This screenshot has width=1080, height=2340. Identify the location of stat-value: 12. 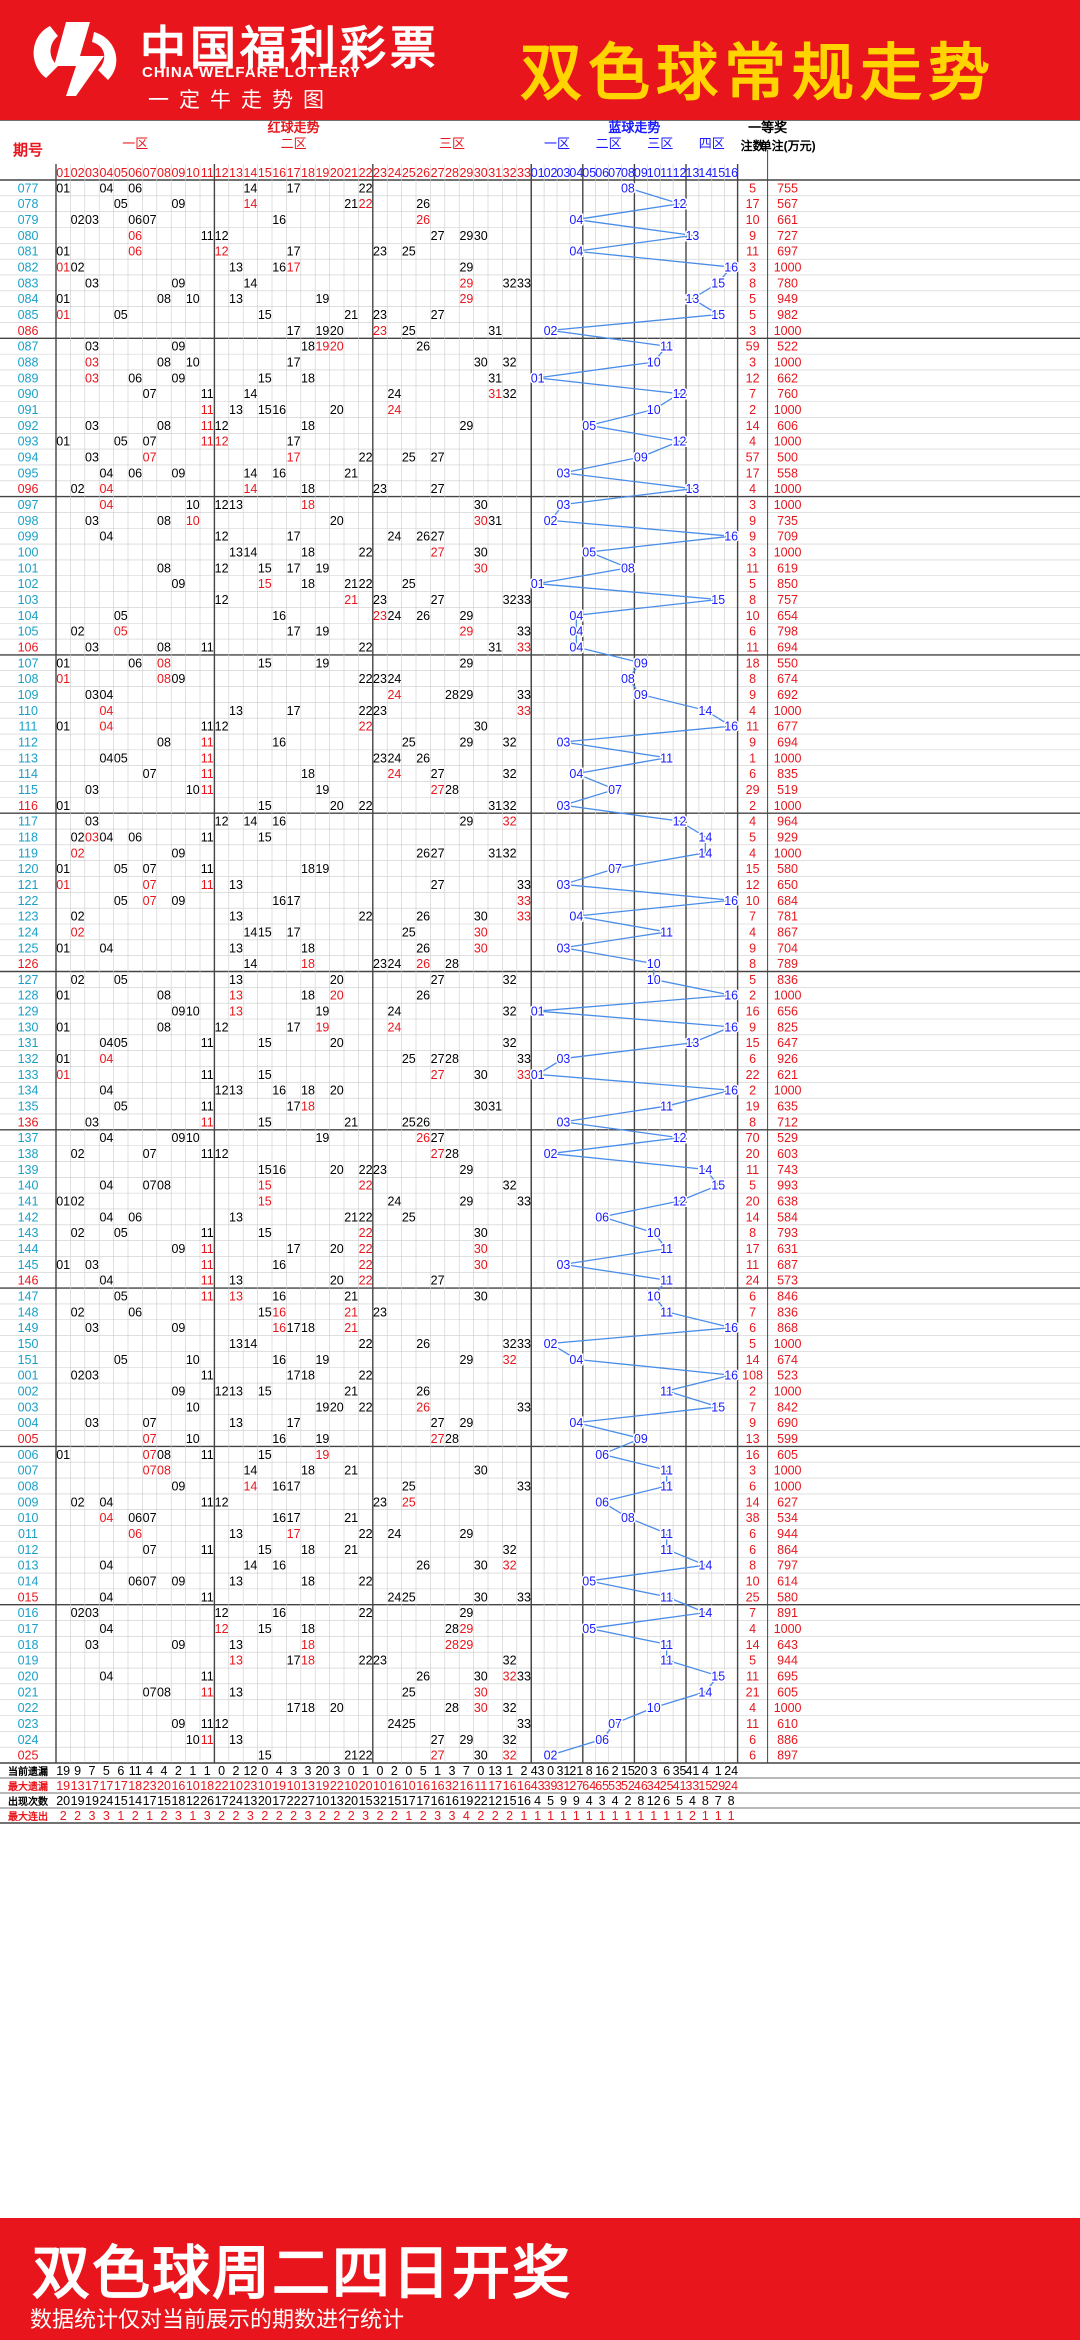
(193, 1801).